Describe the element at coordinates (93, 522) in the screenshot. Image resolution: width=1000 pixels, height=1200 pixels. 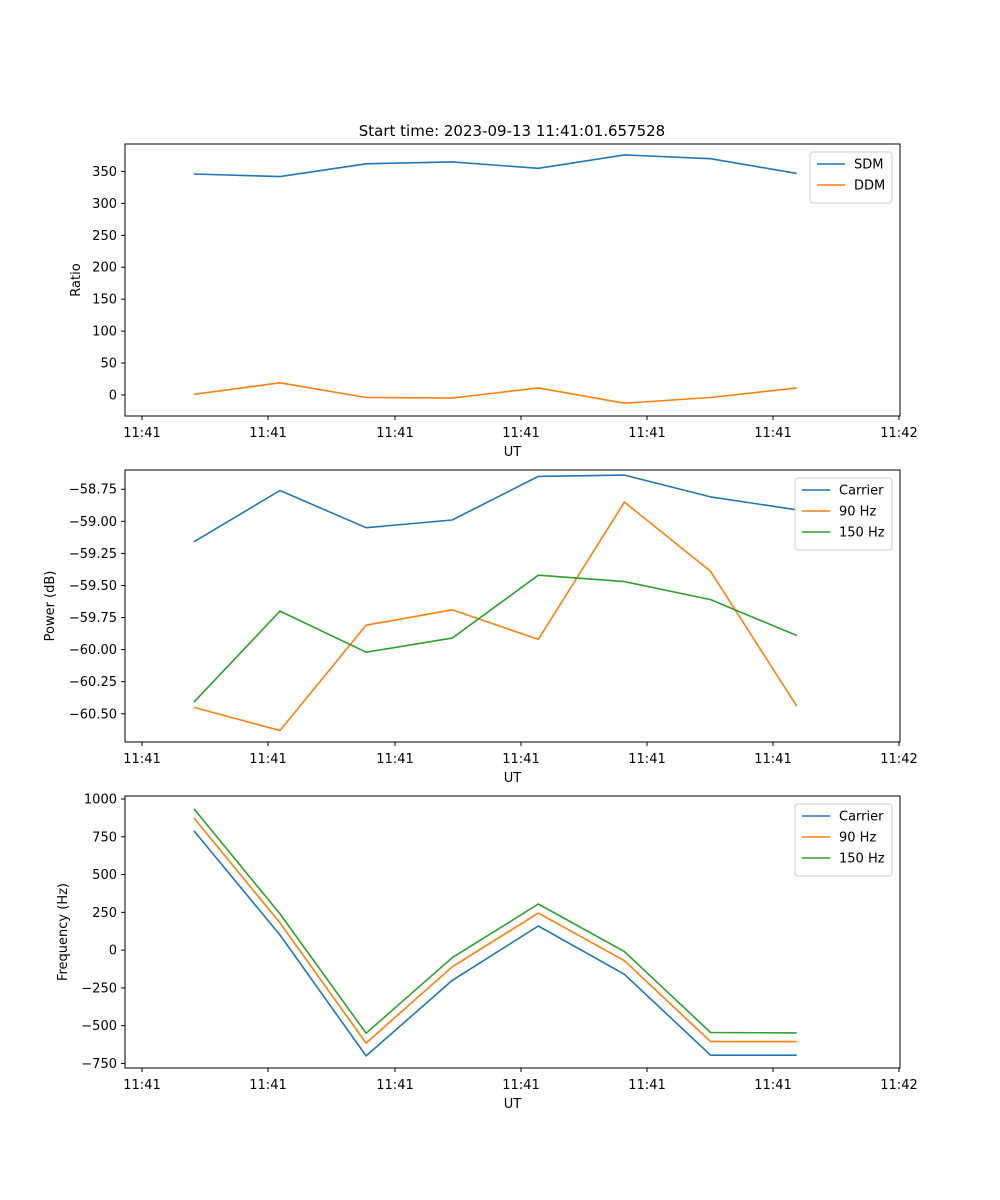
I see `y-tick-label: −59.00` at that location.